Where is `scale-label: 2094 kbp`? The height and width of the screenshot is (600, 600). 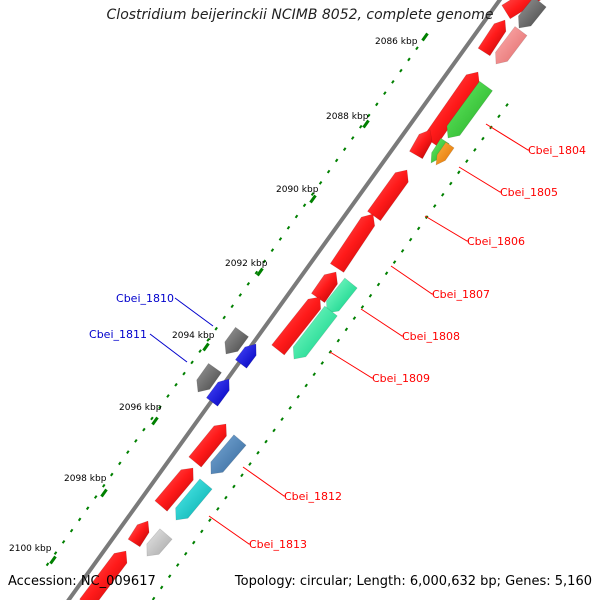 scale-label: 2094 kbp is located at coordinates (193, 336).